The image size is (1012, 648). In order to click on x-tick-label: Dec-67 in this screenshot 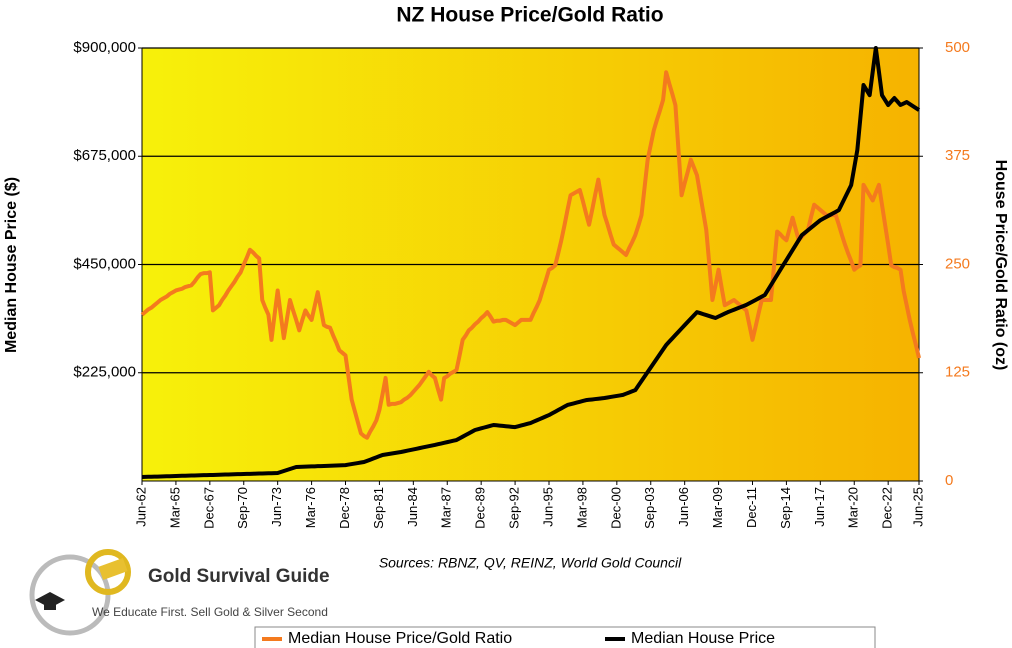, I will do `click(208, 508)`.